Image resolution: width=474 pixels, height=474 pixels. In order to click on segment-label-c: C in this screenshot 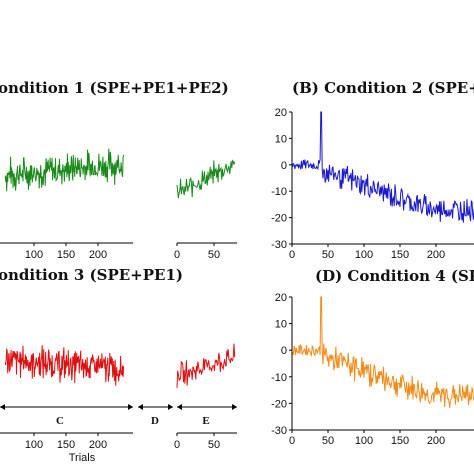, I will do `click(60, 421)`.